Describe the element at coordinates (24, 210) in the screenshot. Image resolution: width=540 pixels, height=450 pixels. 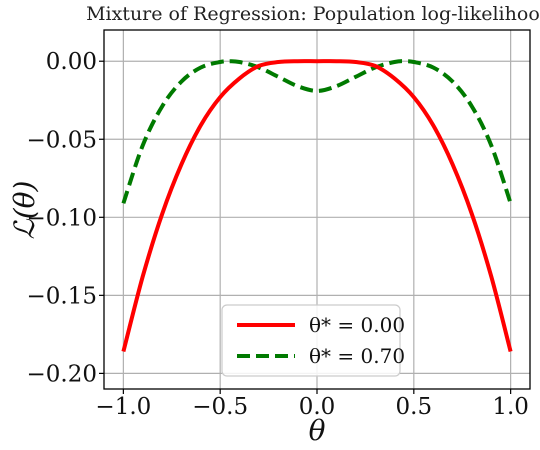
I see `y-axis-label: ℒ(θ)` at that location.